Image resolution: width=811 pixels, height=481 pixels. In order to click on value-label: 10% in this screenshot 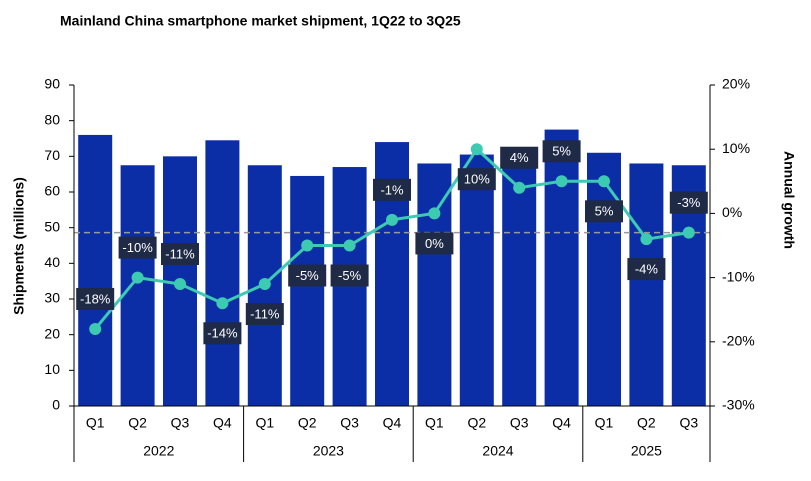, I will do `click(477, 179)`.